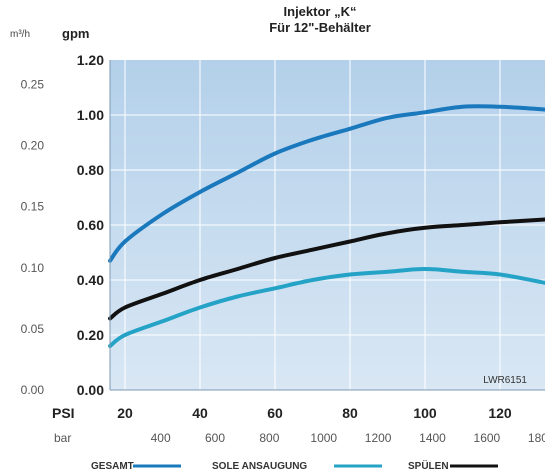  I want to click on m3h-tick-label: 0.15, so click(33, 207).